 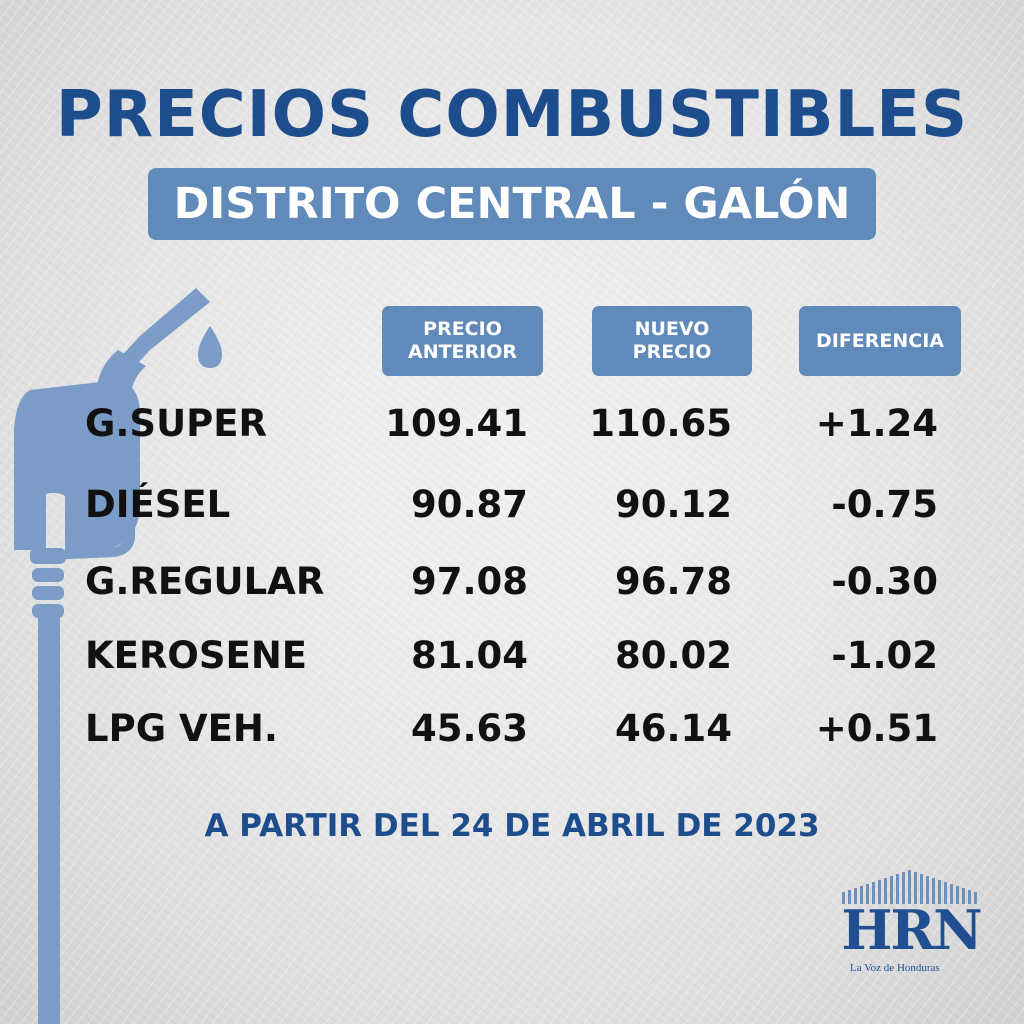 What do you see at coordinates (673, 504) in the screenshot?
I see `new-price: 90.12` at bounding box center [673, 504].